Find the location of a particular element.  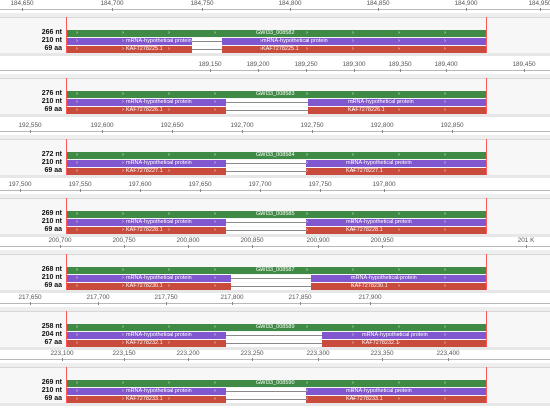

track-length-label: 69 aa is located at coordinates (53, 170).